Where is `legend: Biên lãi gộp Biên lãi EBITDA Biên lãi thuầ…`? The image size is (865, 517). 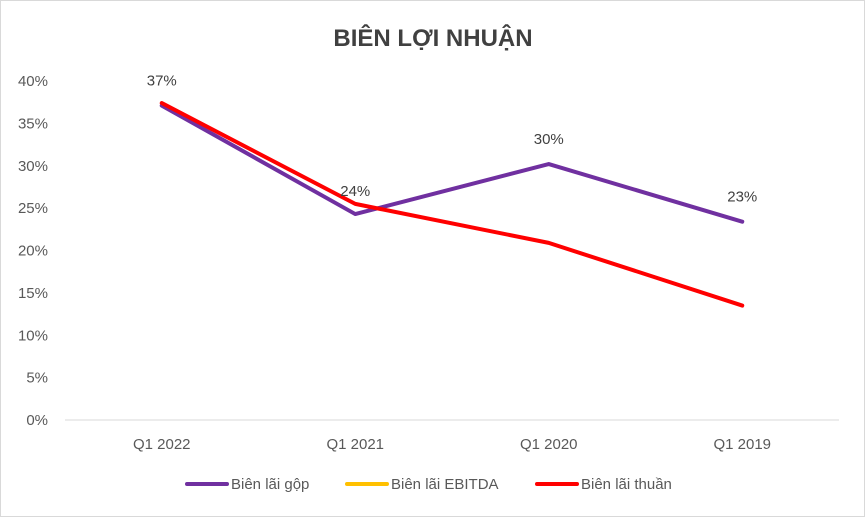 legend: Biên lãi gộp Biên lãi EBITDA Biên lãi thuầ… is located at coordinates (428, 484).